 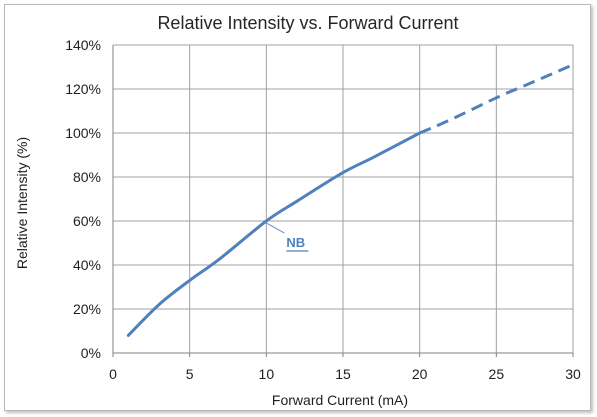 I want to click on annotations: NB, so click(x=287, y=237).